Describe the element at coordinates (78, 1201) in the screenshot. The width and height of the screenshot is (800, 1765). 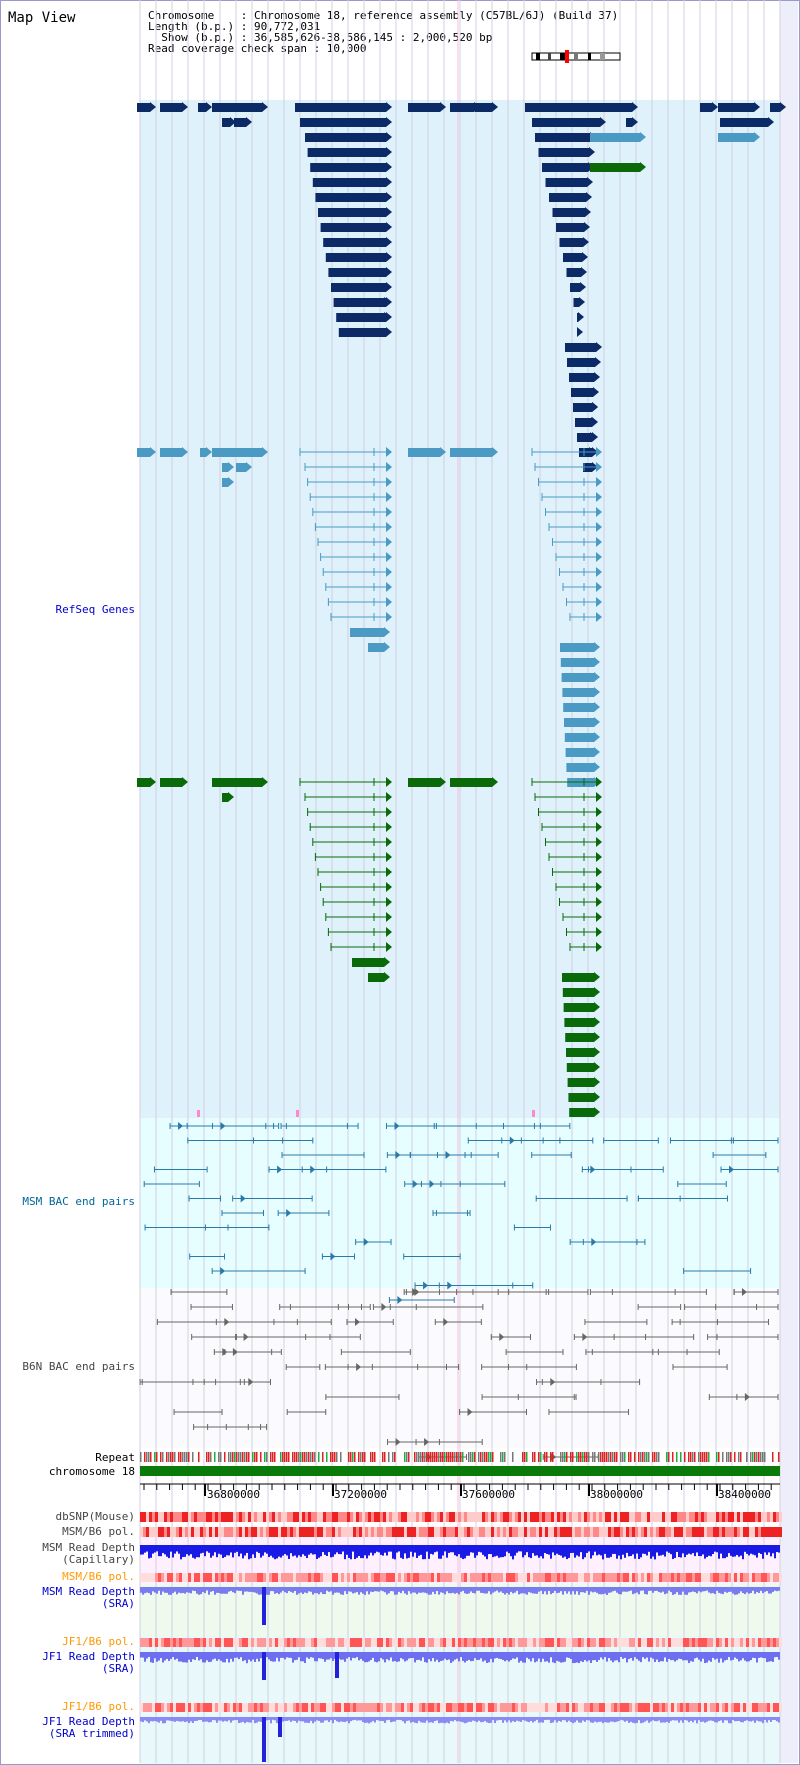
I see `msm-bac-label: MSM BAC end pairs` at that location.